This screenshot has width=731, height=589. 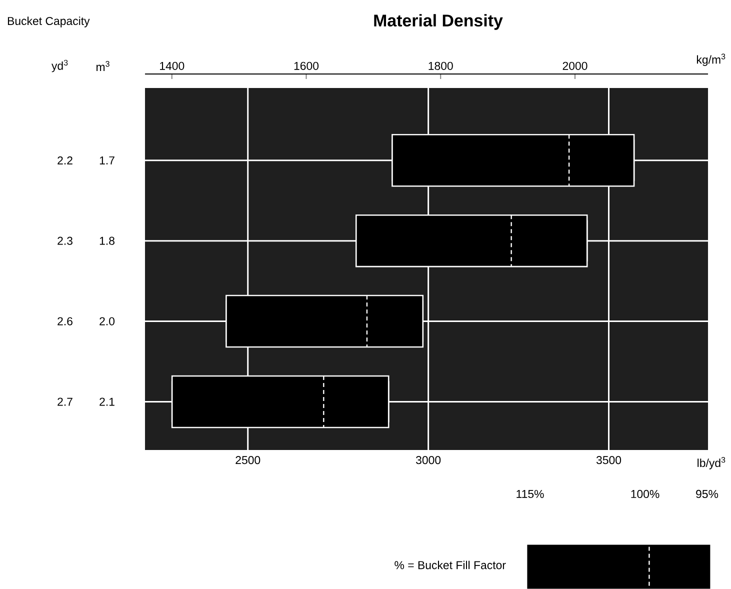 What do you see at coordinates (306, 66) in the screenshot?
I see `x2-tick-label: 1600` at bounding box center [306, 66].